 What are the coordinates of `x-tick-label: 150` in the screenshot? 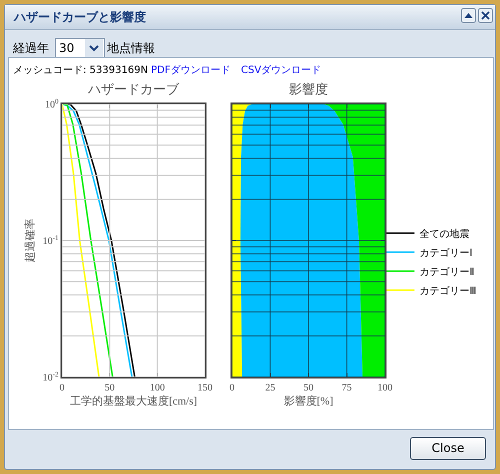 It's located at (205, 388).